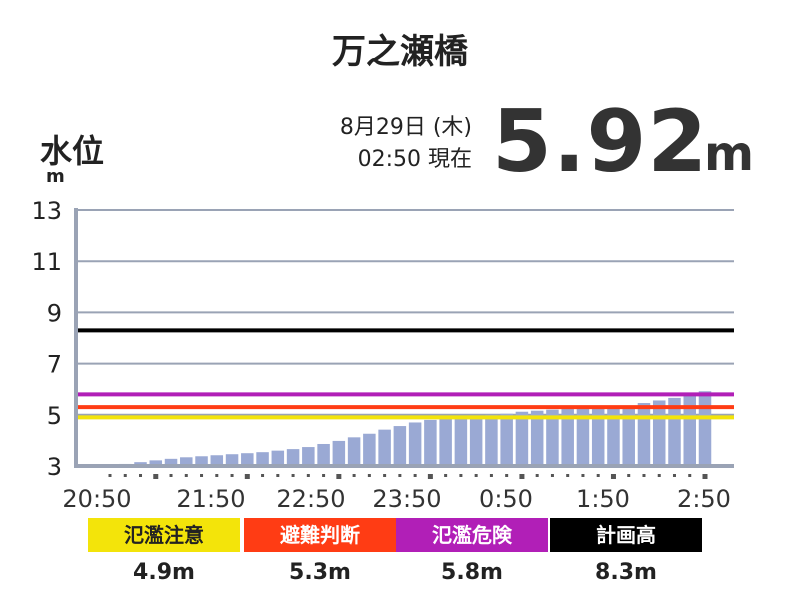  What do you see at coordinates (472, 572) in the screenshot?
I see `legend-value: 5.8m` at bounding box center [472, 572].